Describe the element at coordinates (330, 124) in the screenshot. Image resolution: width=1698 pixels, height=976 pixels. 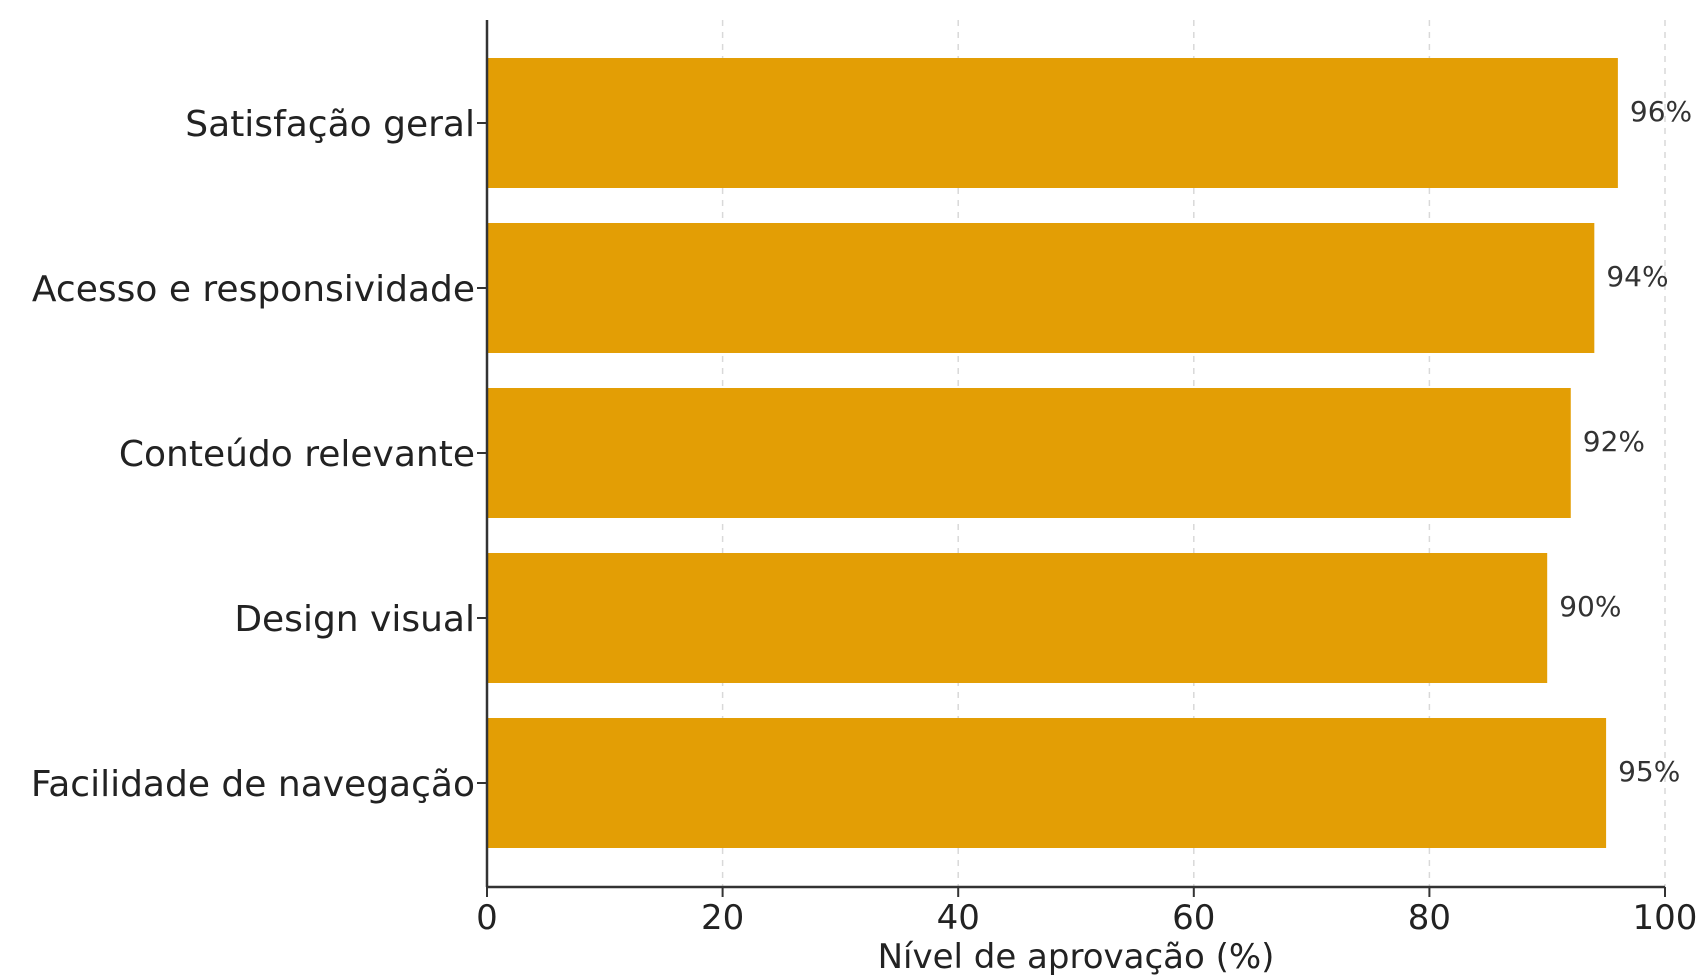
I see `category-label: Satisfação geral` at that location.